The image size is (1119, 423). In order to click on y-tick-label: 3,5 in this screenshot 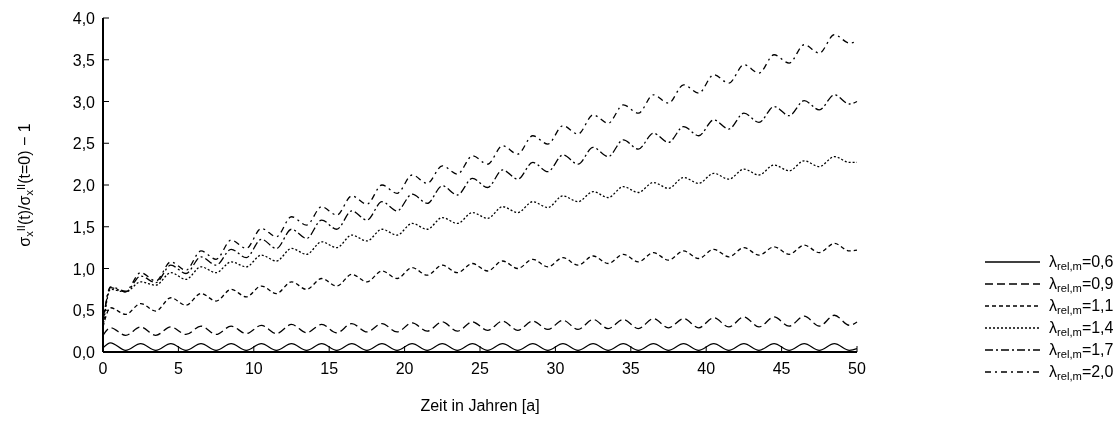, I will do `click(84, 60)`.